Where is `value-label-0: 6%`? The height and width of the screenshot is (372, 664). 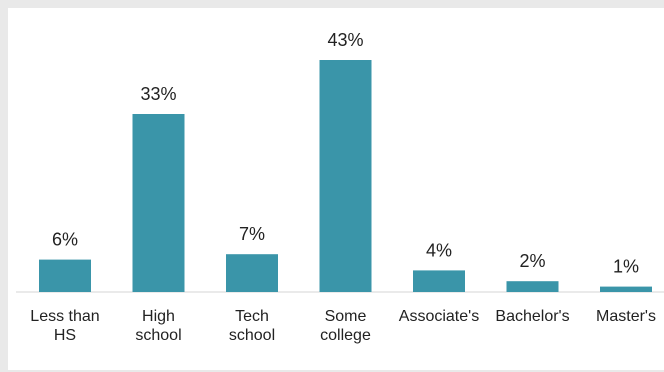
value-label-0: 6% is located at coordinates (65, 240).